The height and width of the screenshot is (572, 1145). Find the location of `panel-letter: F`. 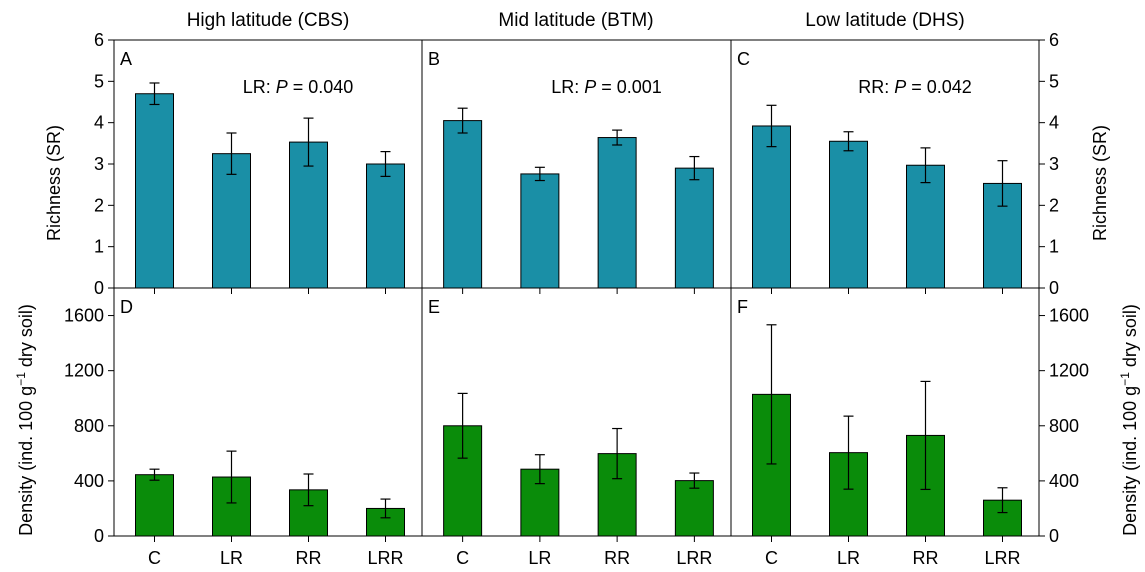

panel-letter: F is located at coordinates (742, 307).